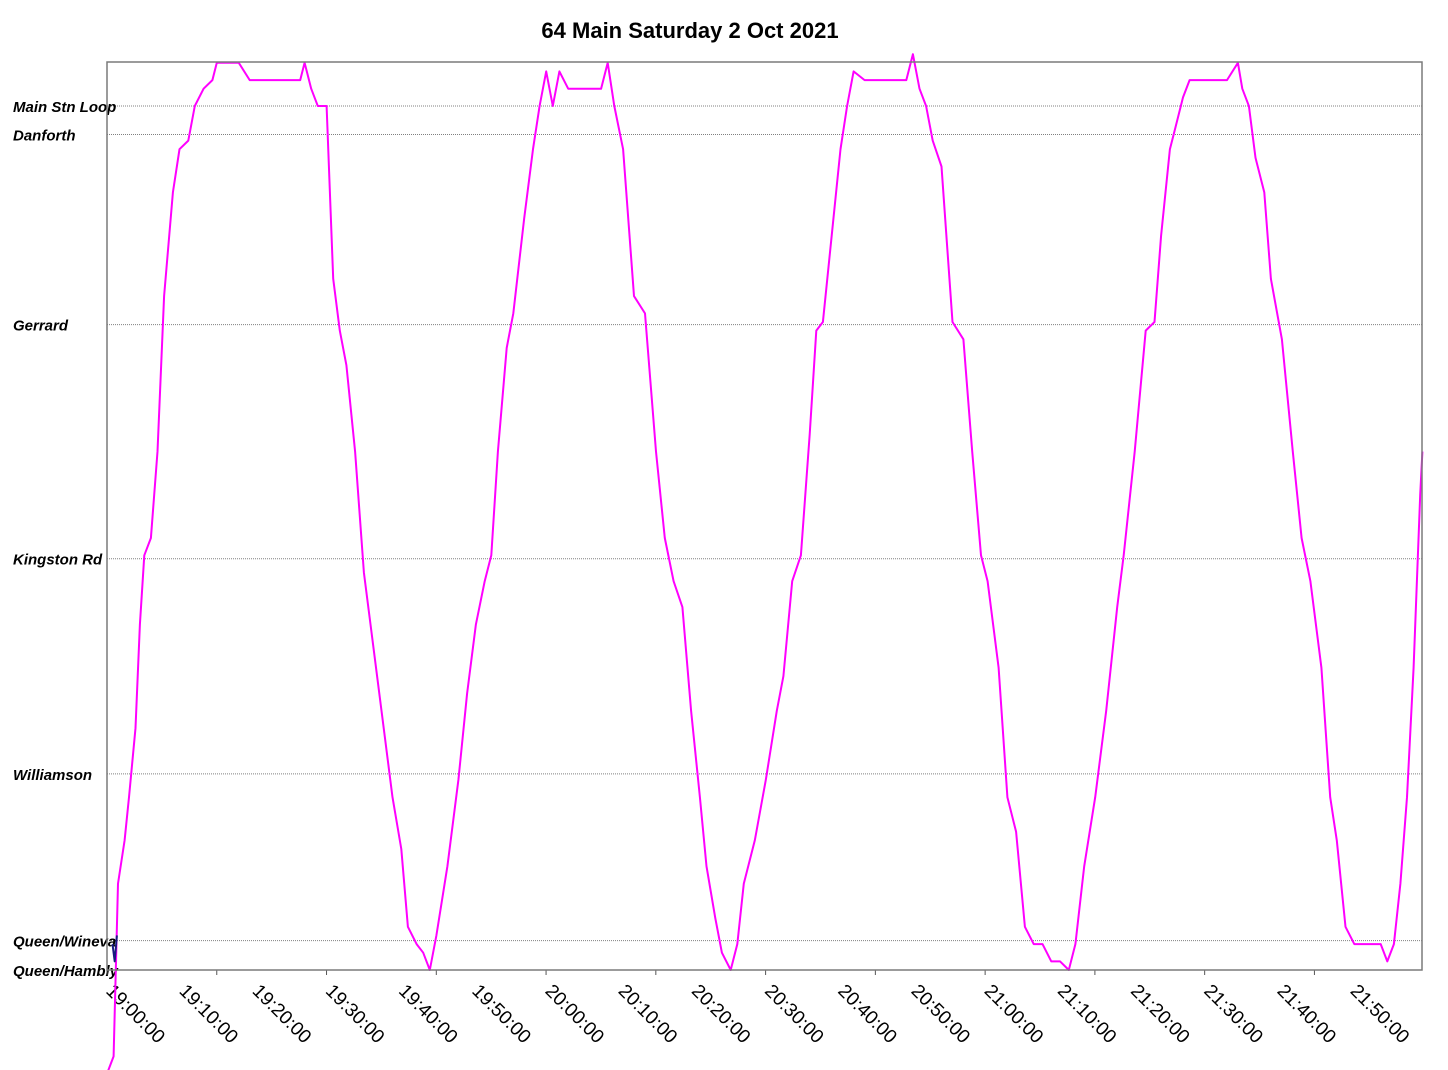  Describe the element at coordinates (44, 136) in the screenshot. I see `y-tick-label: Danforth` at that location.